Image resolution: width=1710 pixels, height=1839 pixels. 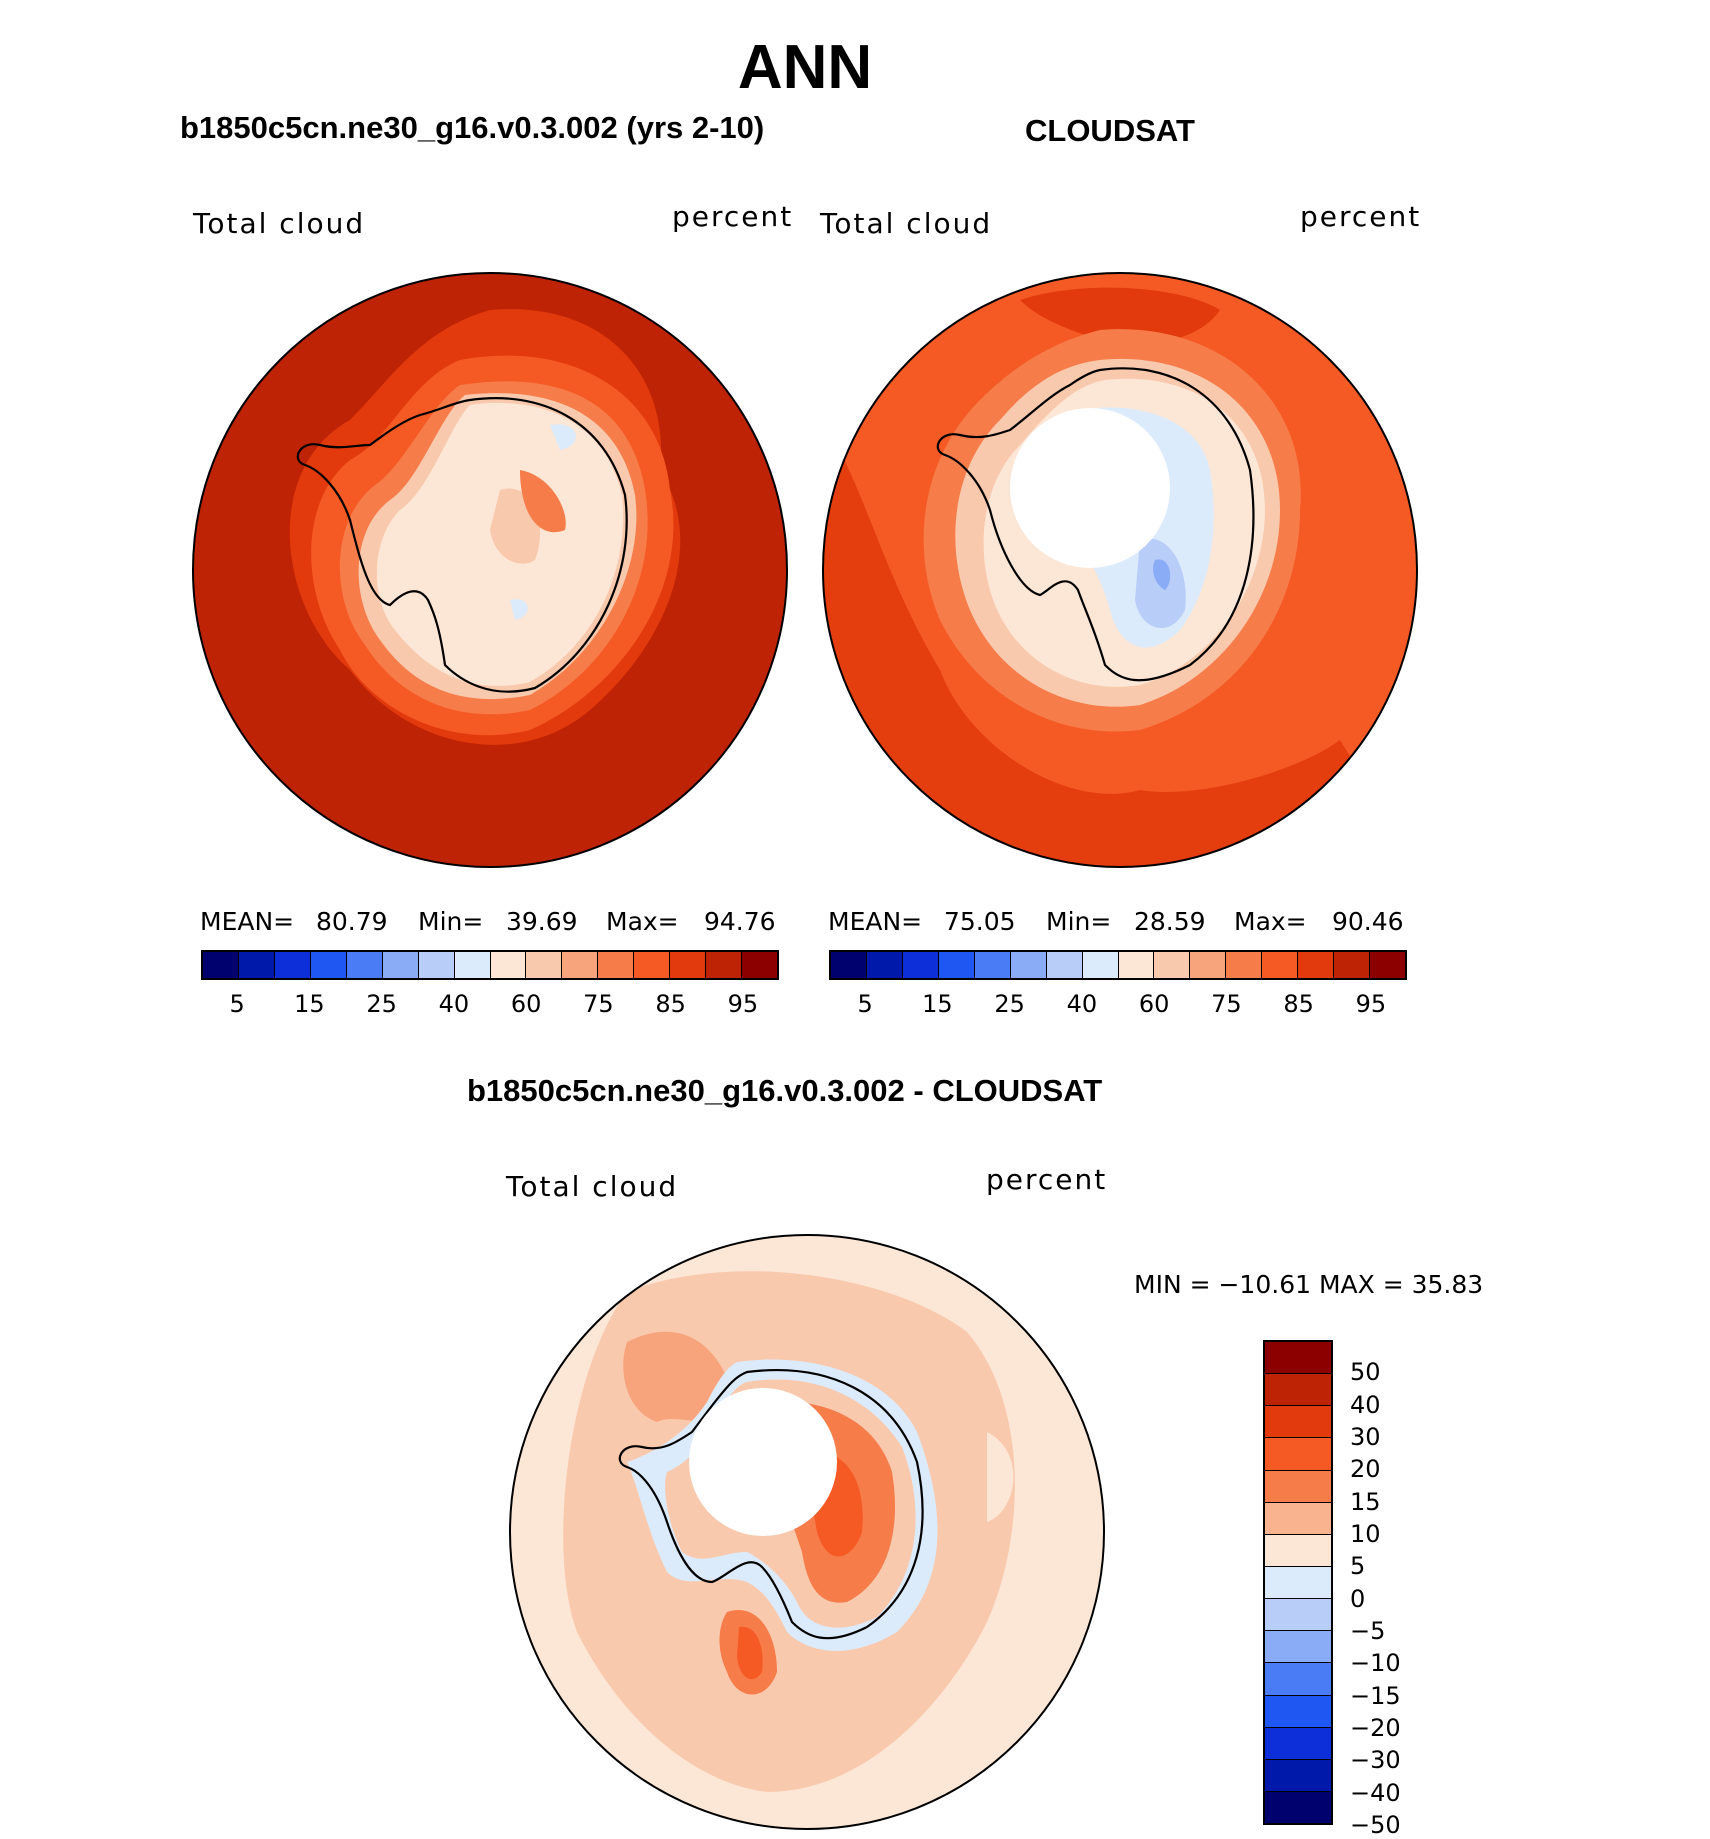 I want to click on model-max-value: 94.76, so click(x=740, y=921).